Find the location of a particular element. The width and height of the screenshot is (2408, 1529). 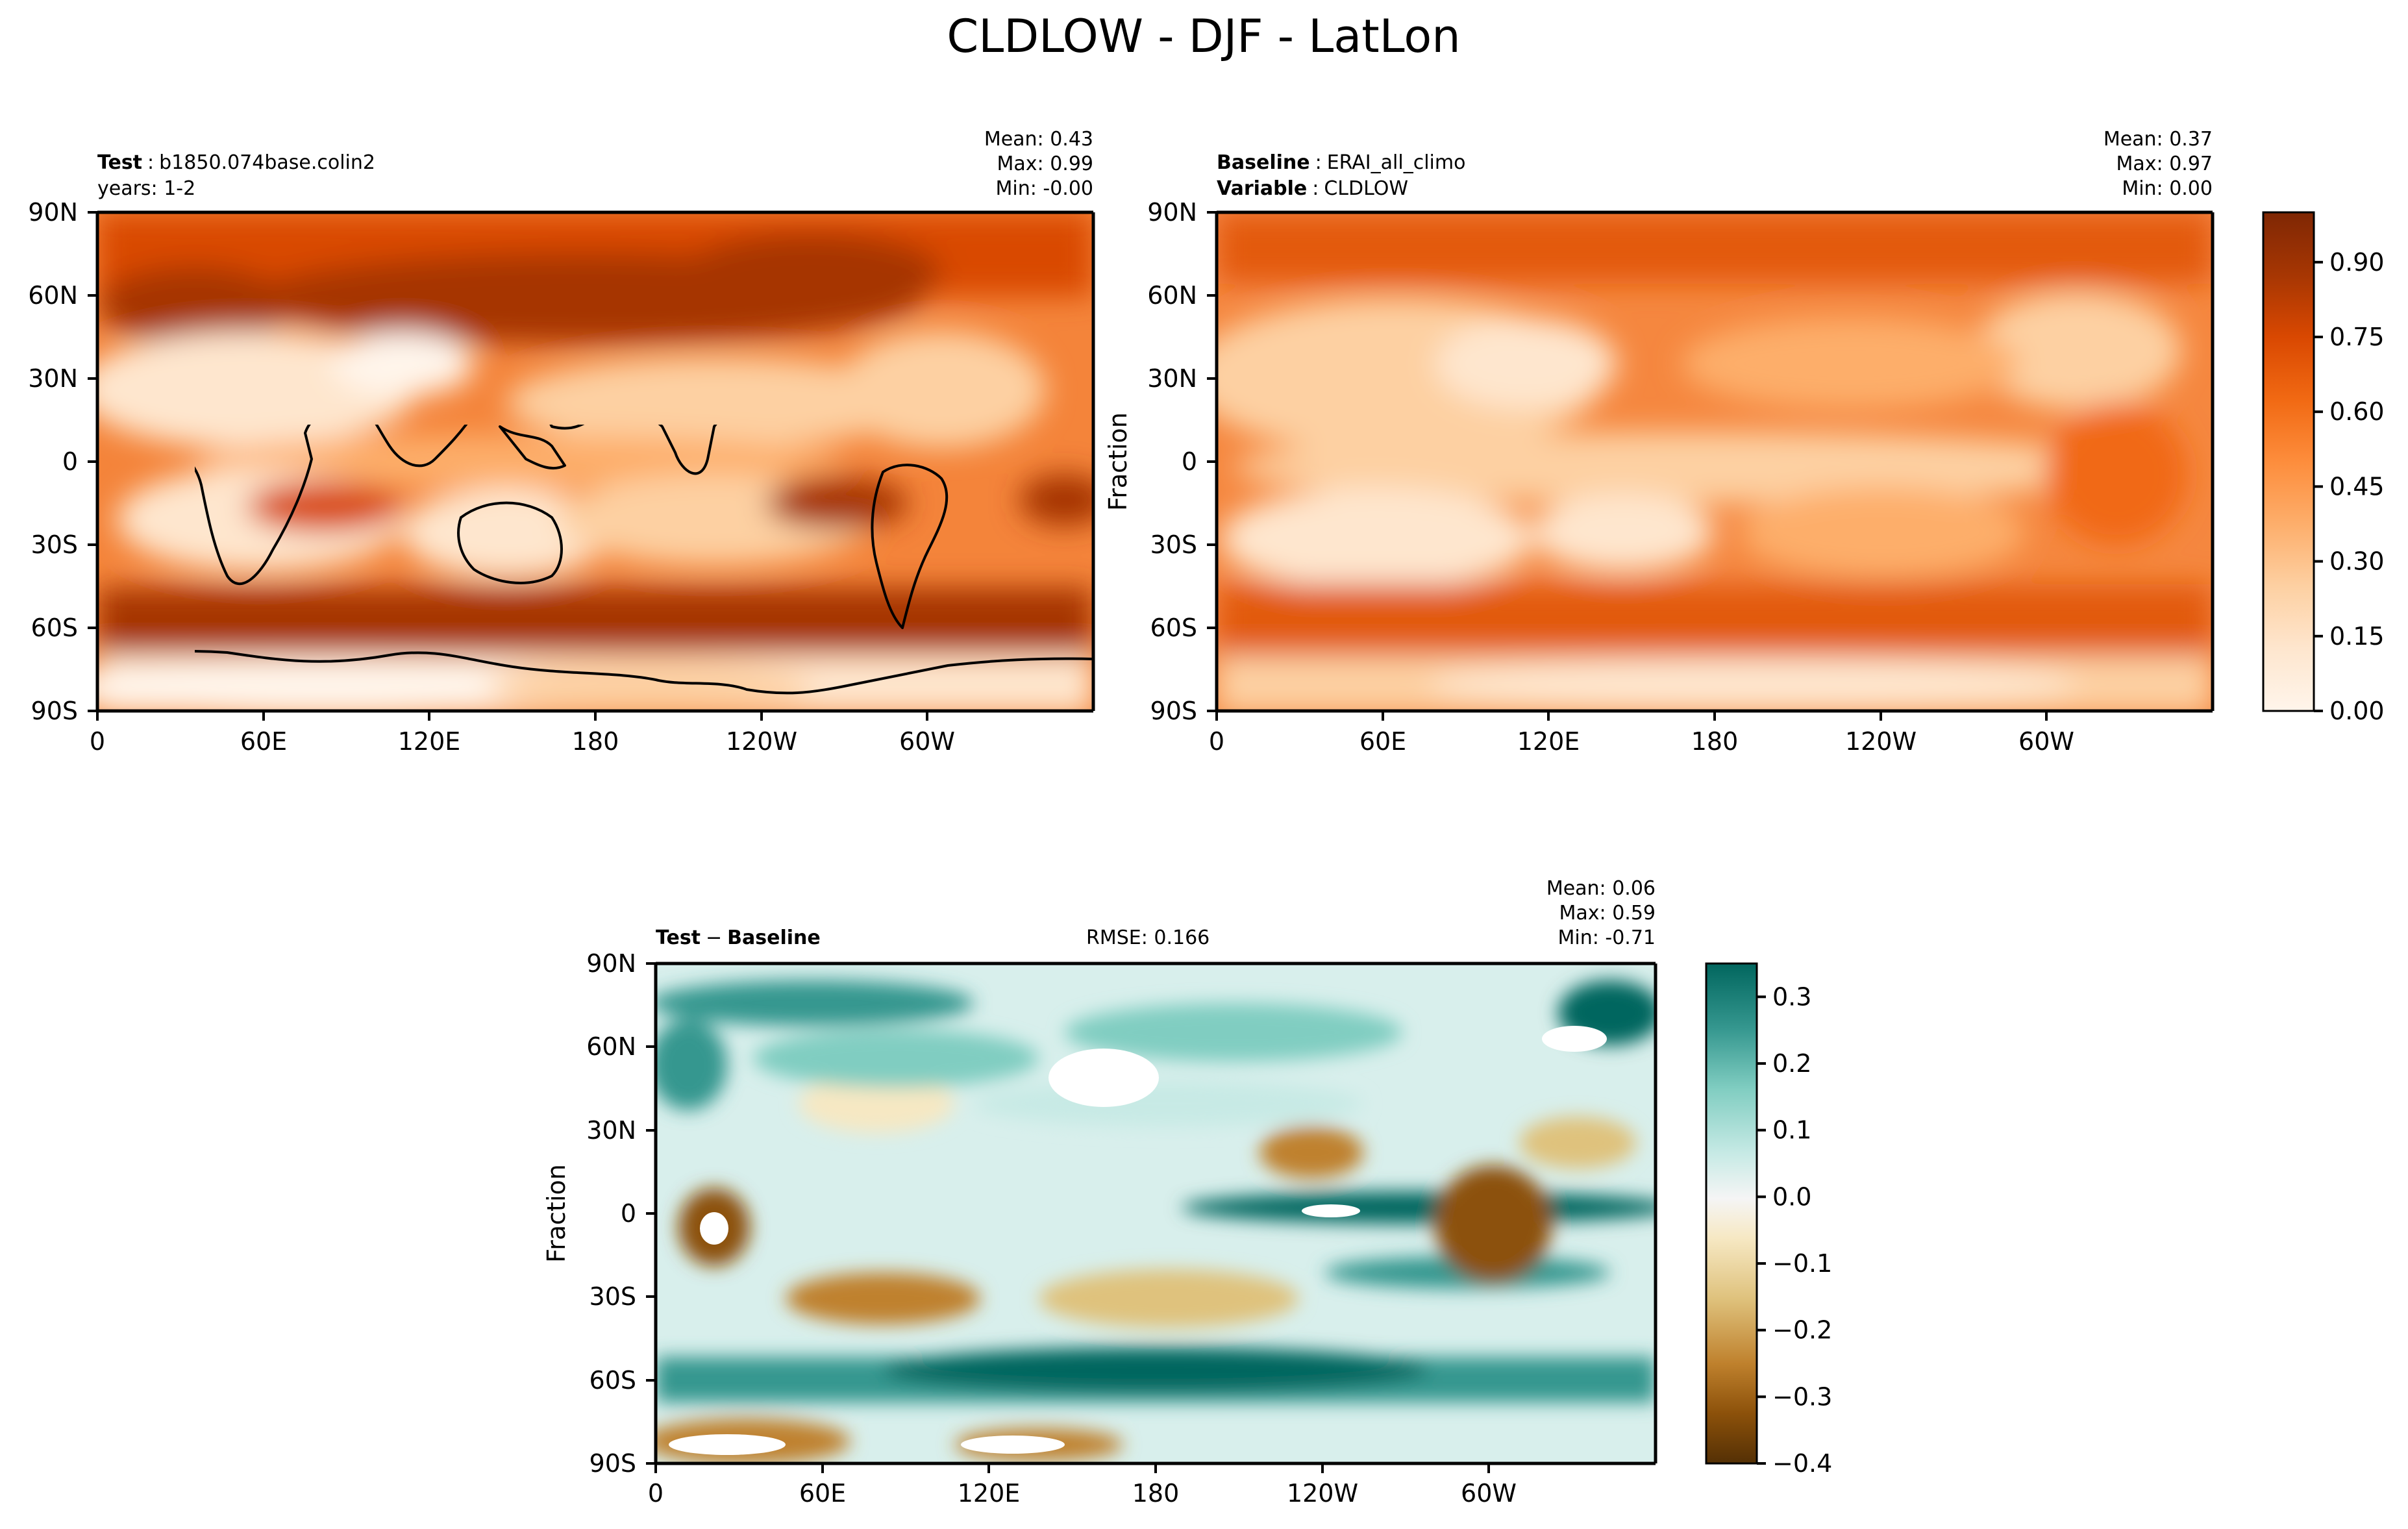

panel-diff-xtick-120e: 120E is located at coordinates (989, 1494).